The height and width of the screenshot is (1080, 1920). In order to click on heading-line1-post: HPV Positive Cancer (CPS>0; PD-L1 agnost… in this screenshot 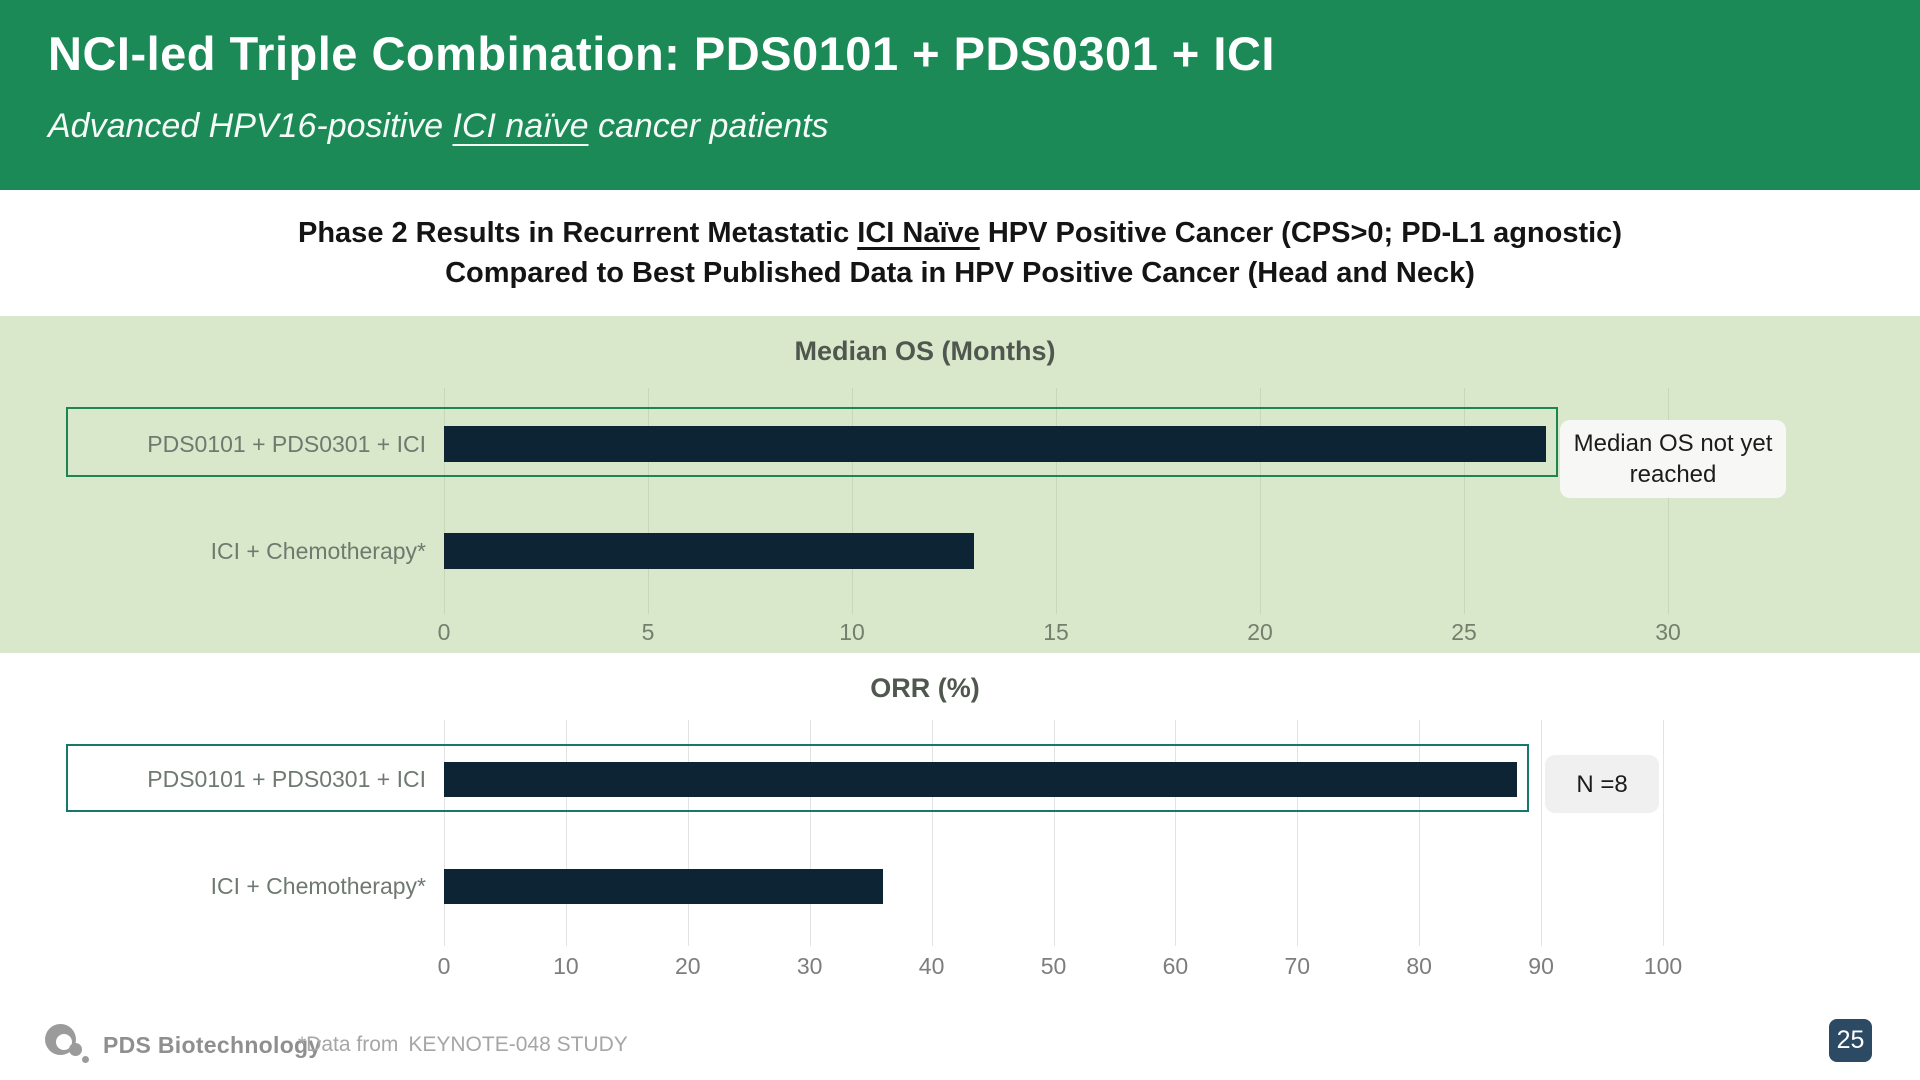, I will do `click(1300, 233)`.